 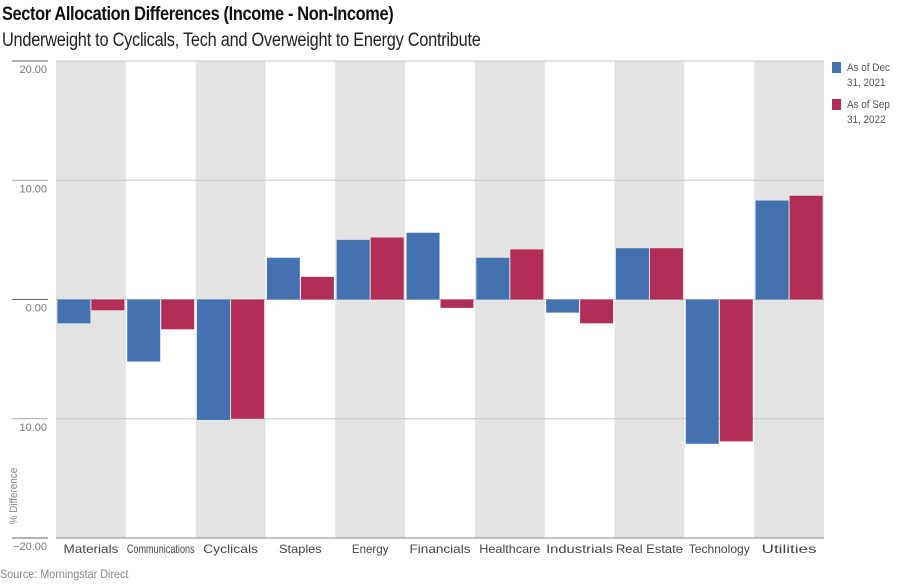 What do you see at coordinates (64, 574) in the screenshot?
I see `source-note: Source: Morningstar Direct` at bounding box center [64, 574].